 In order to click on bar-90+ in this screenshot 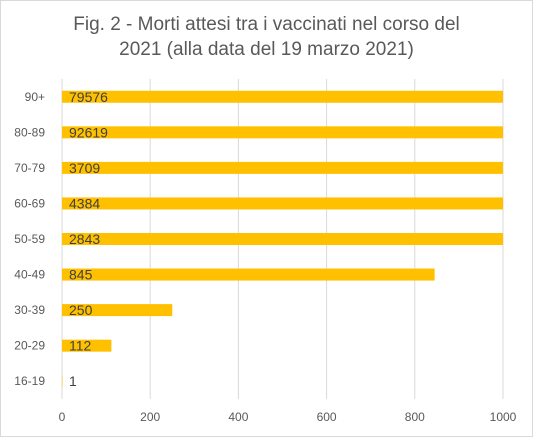, I will do `click(282, 96)`.